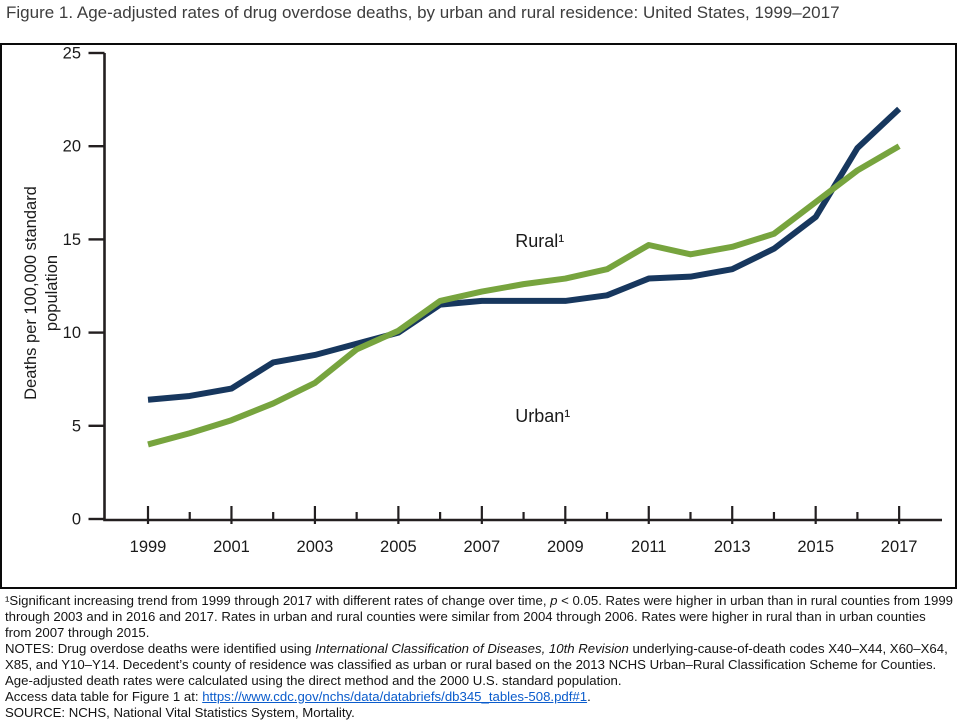 The height and width of the screenshot is (721, 960). Describe the element at coordinates (72, 240) in the screenshot. I see `y-tick-label: 15` at that location.